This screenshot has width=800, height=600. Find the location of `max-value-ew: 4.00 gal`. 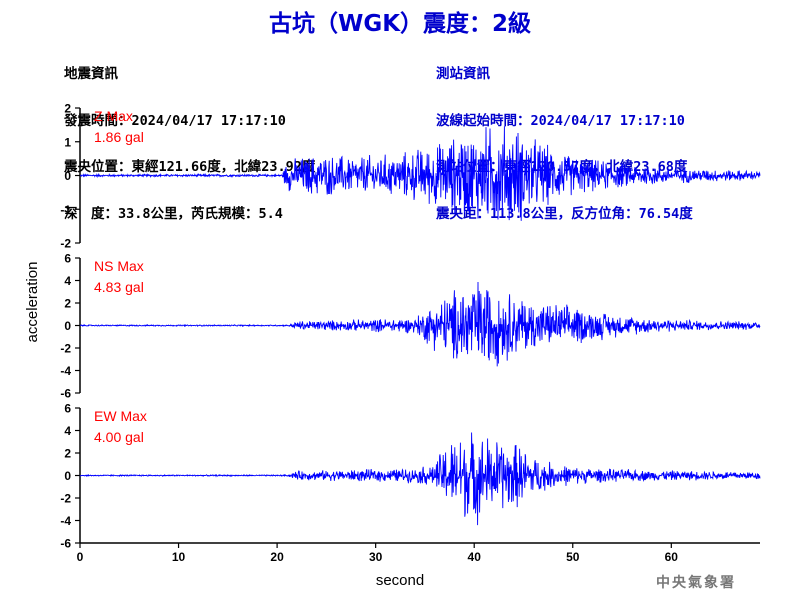

max-value-ew: 4.00 gal is located at coordinates (119, 437).